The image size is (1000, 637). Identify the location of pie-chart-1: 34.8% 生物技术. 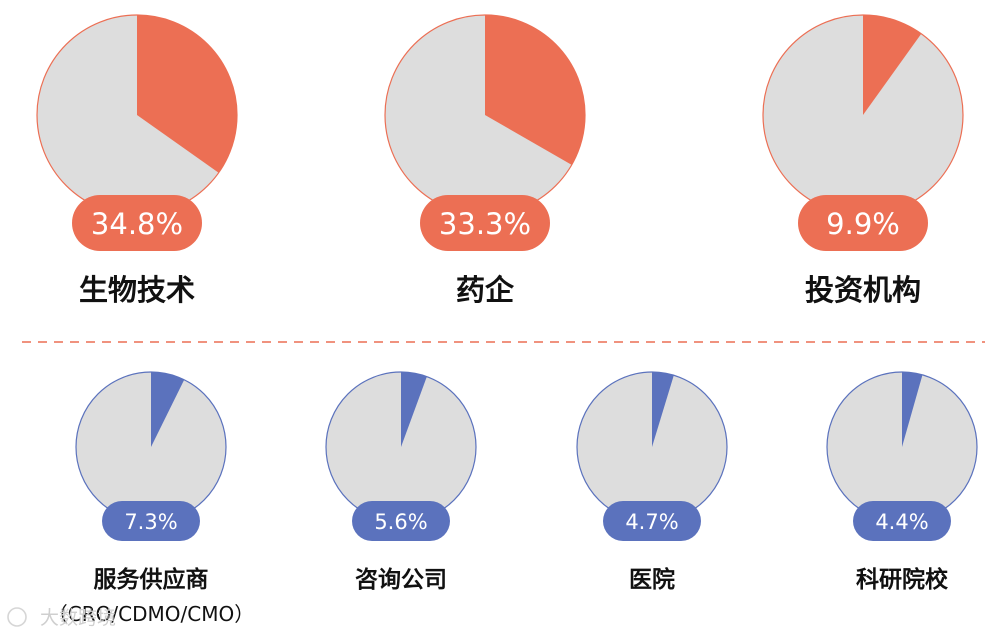
(137, 160).